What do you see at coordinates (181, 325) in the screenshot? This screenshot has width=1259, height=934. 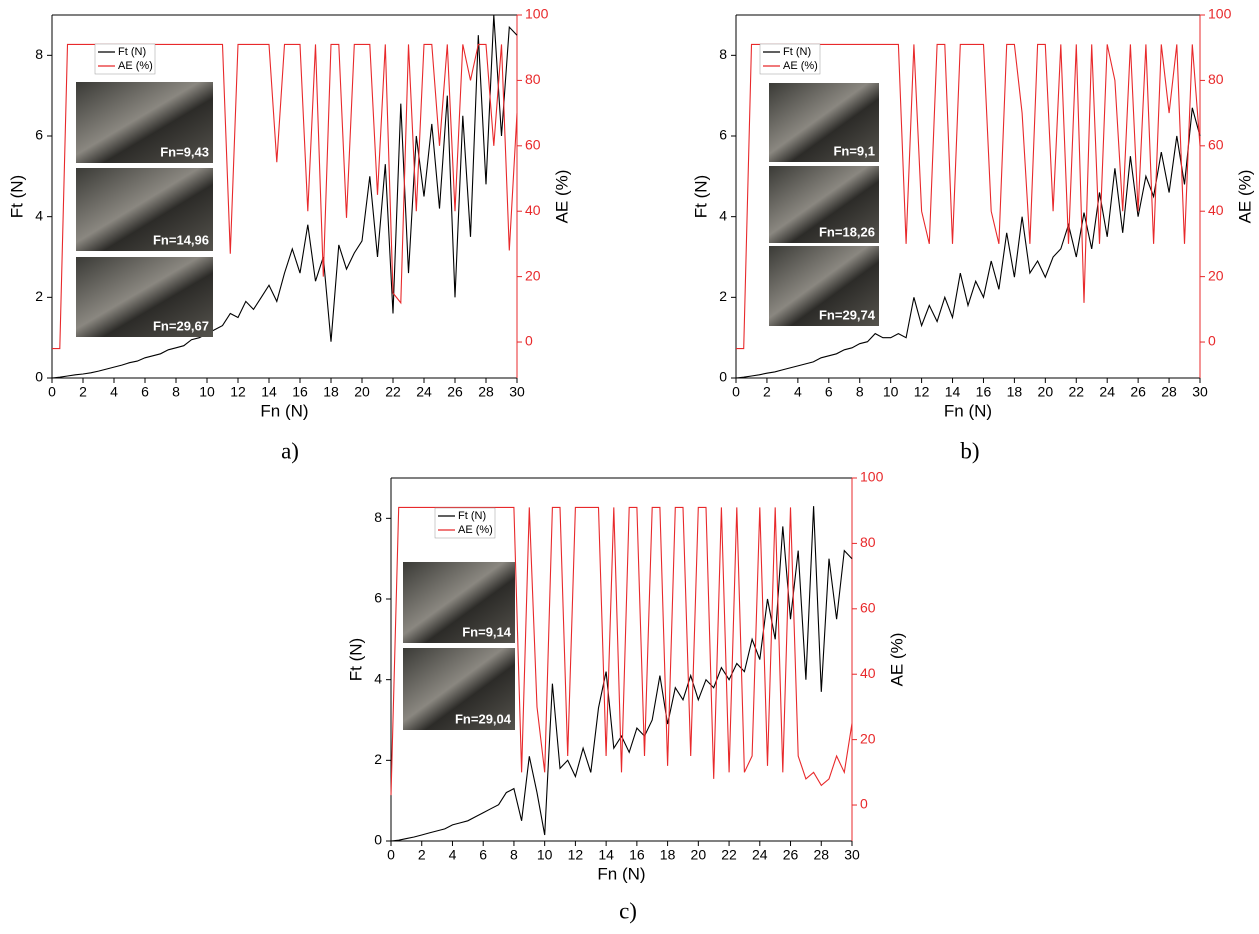 I see `inset-label: Fn=29,67` at bounding box center [181, 325].